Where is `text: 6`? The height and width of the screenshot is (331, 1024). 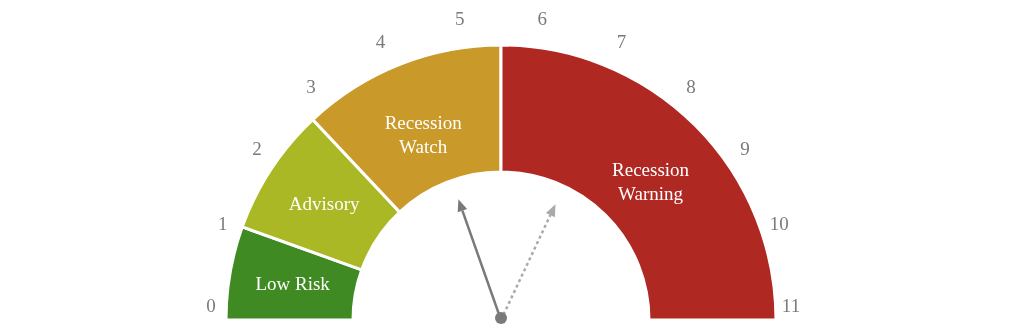
text: 6 is located at coordinates (542, 18).